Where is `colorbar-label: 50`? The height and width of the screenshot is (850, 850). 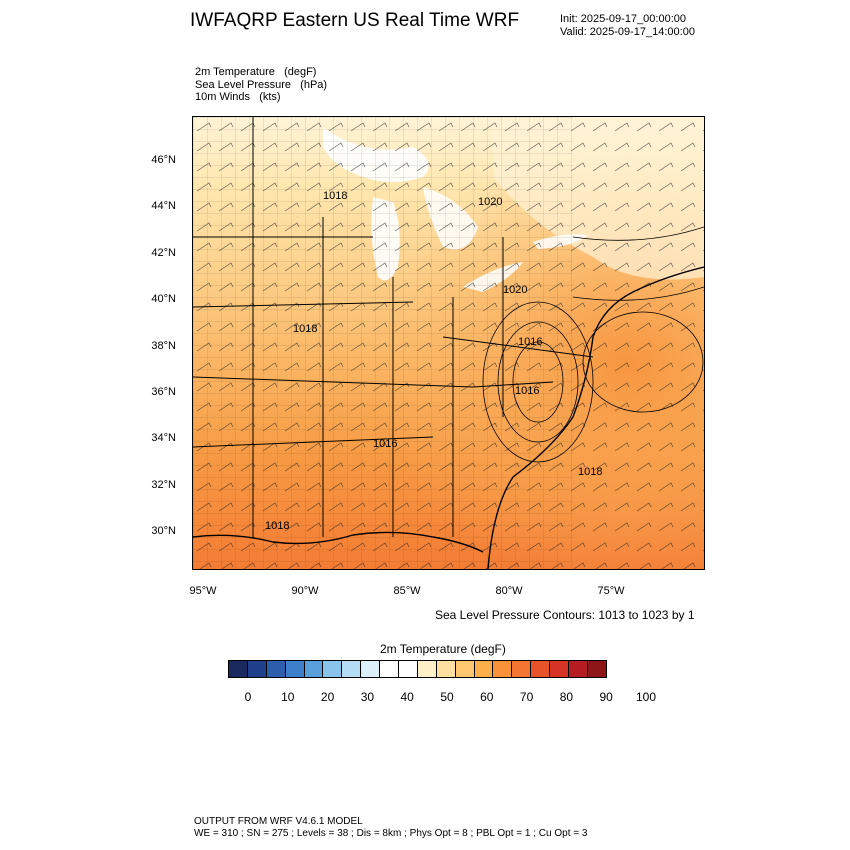 colorbar-label: 50 is located at coordinates (447, 697).